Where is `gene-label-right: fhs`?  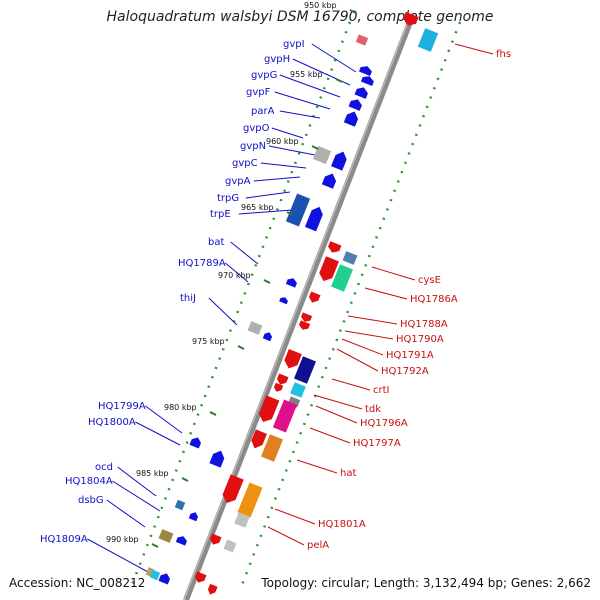
gene-label-right: fhs is located at coordinates (503, 54).